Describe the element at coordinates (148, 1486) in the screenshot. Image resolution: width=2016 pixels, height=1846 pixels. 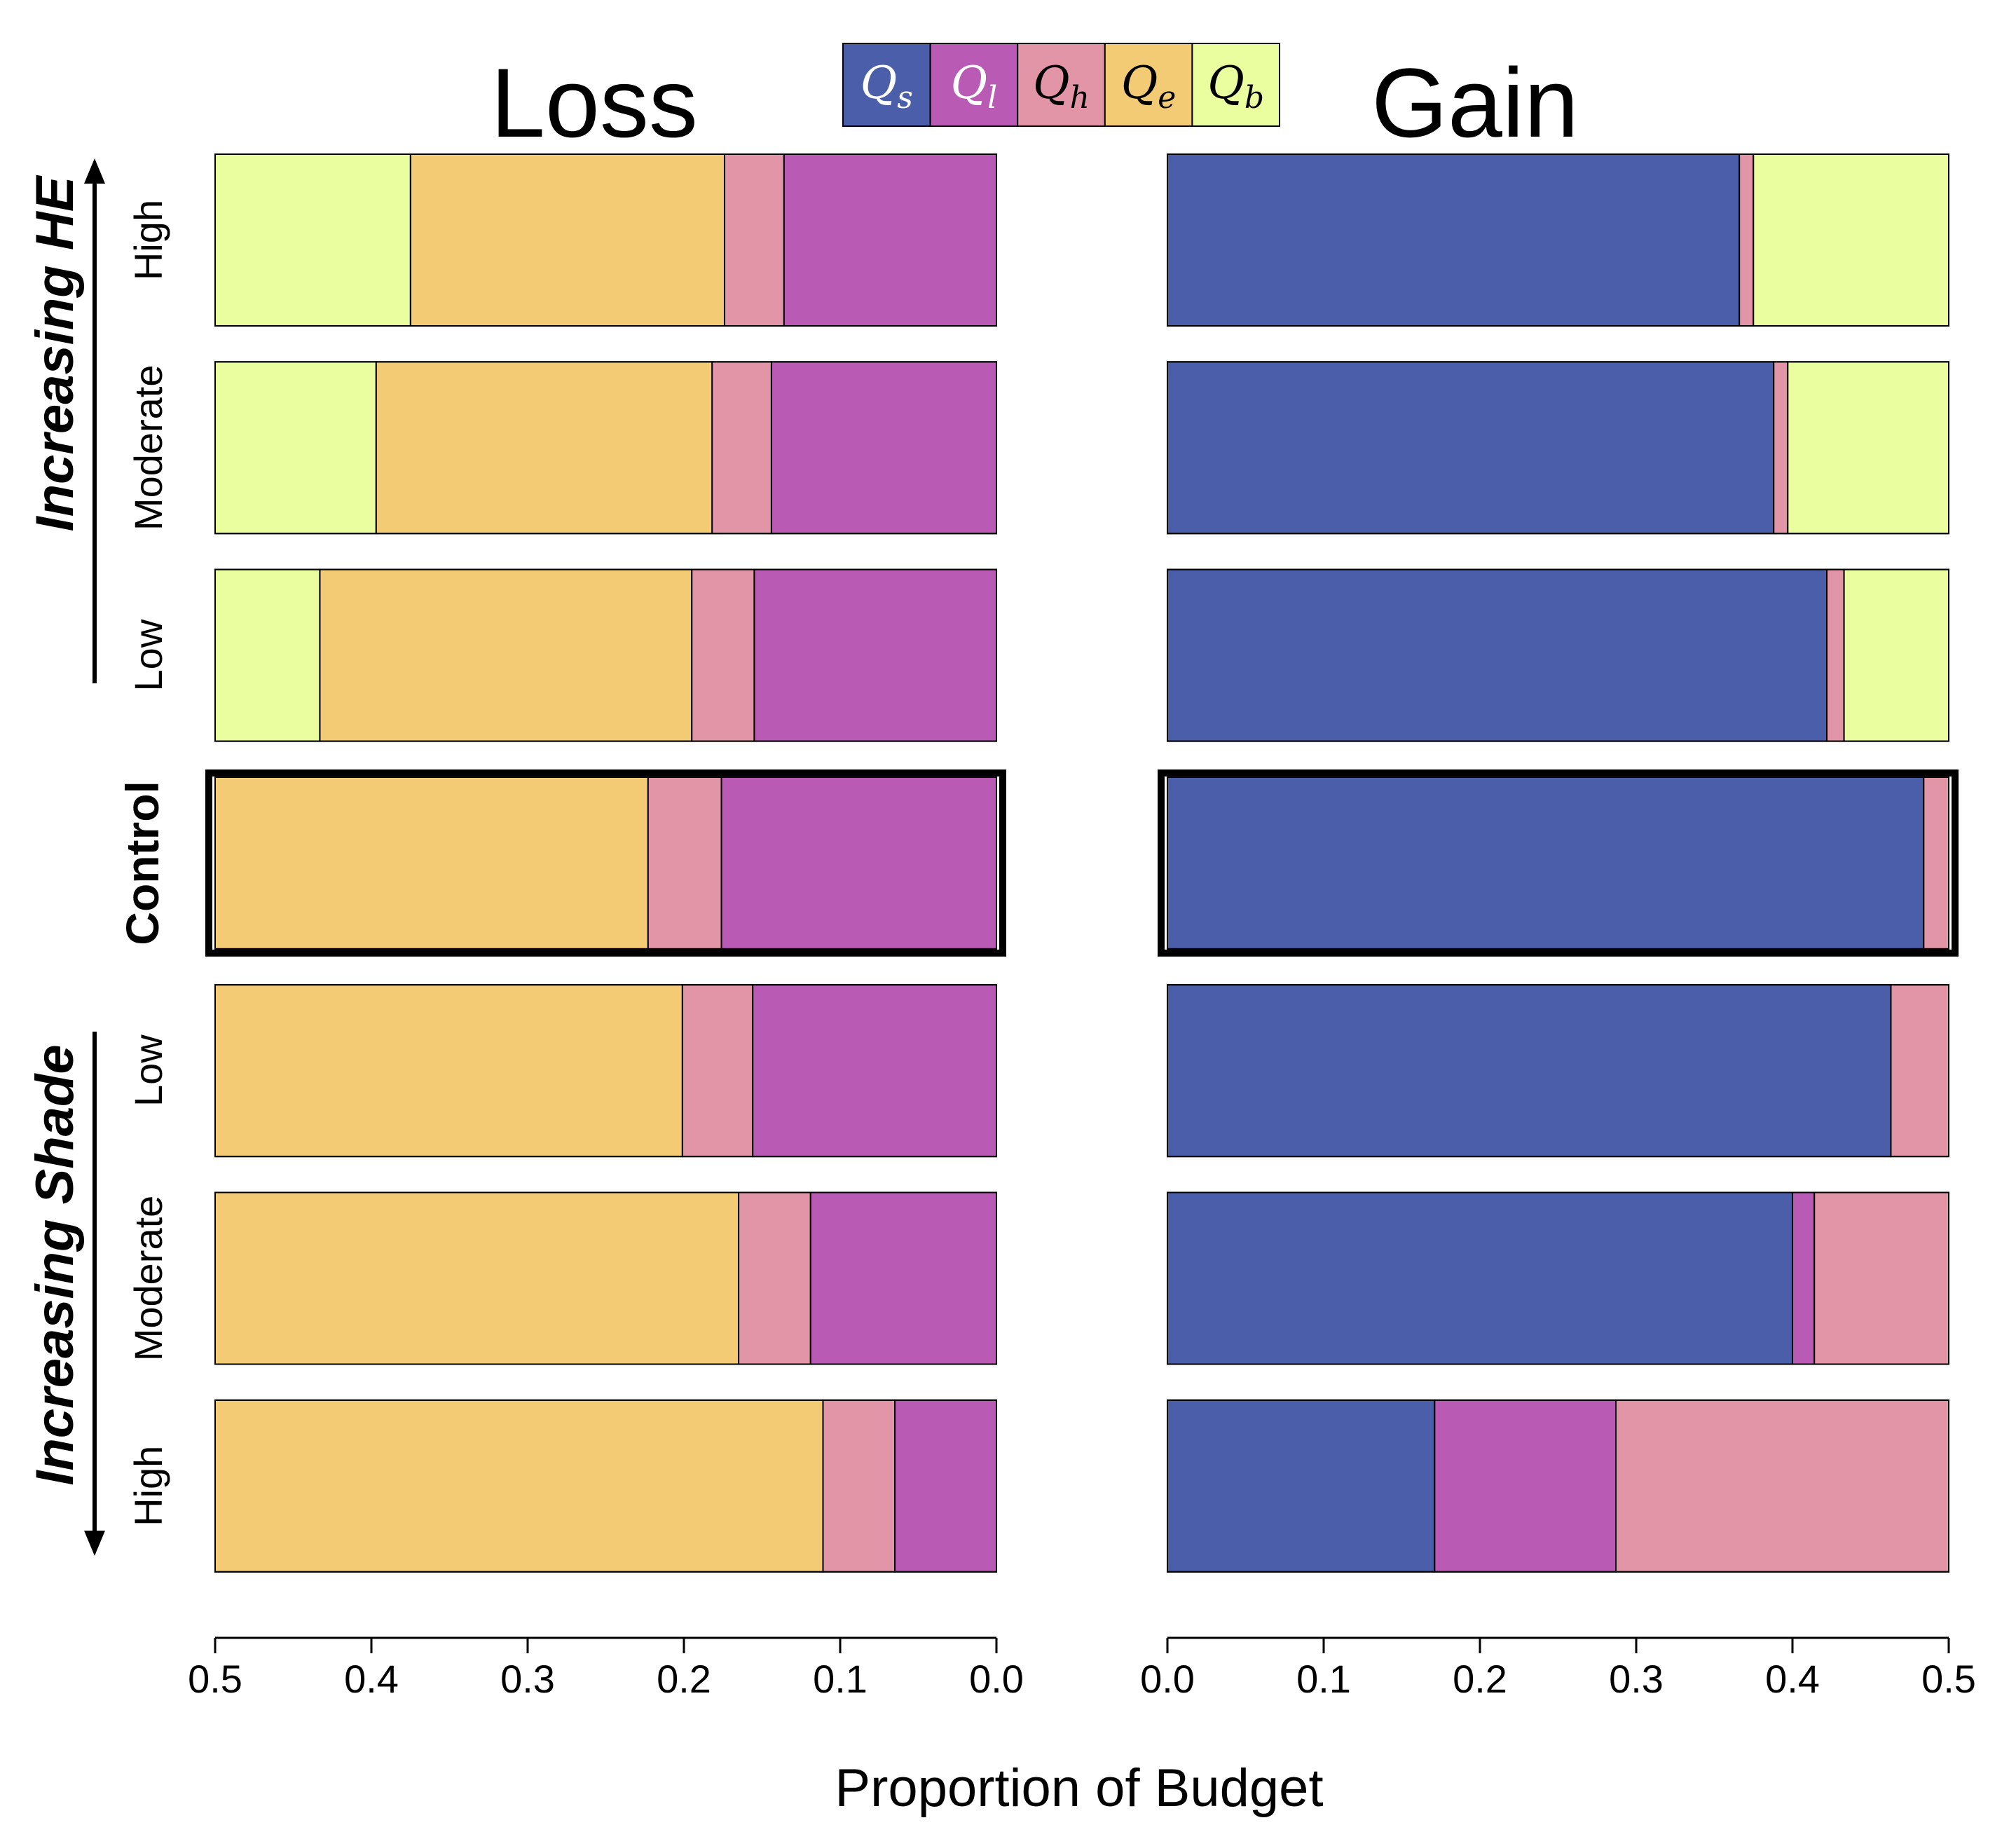
I see `row-label-6: High` at that location.